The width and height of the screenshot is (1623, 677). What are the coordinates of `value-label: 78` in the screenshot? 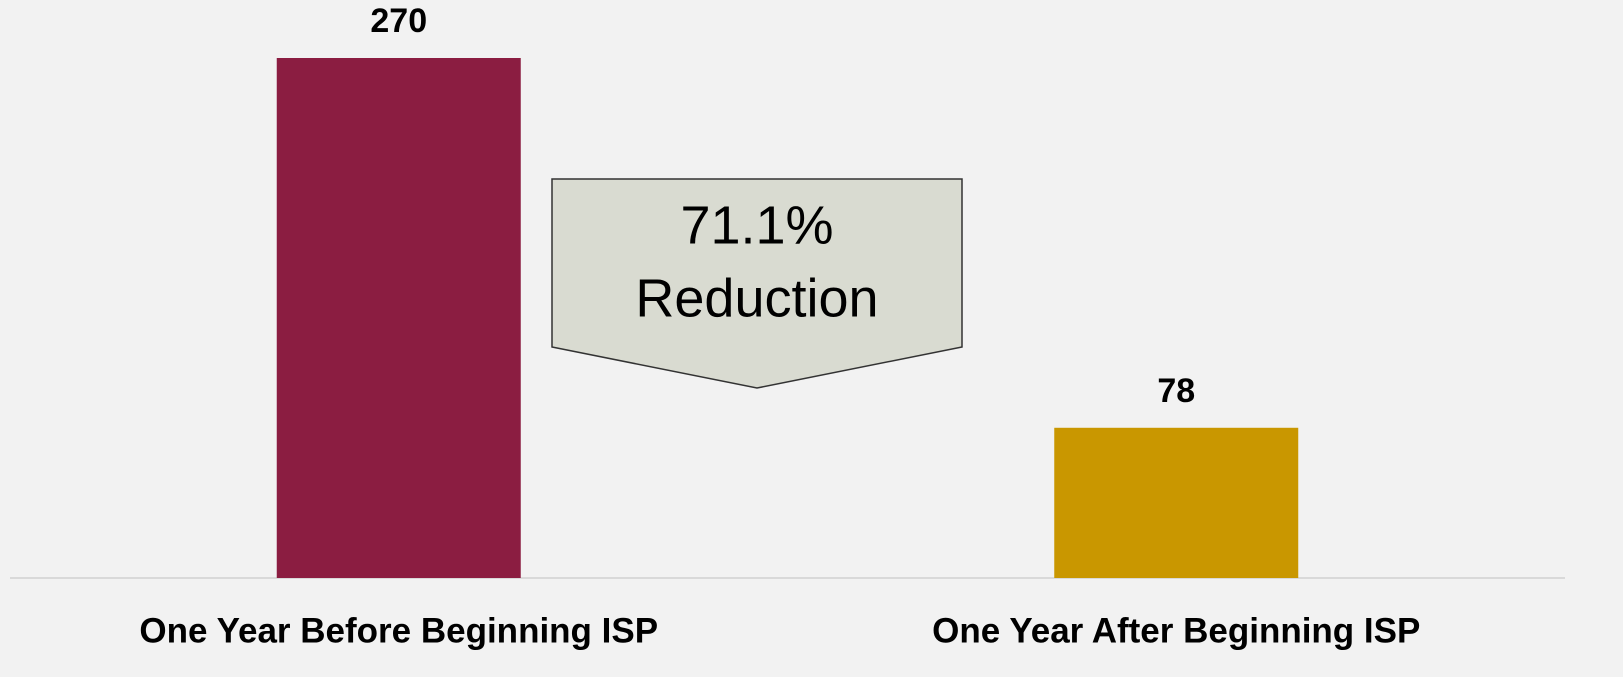 It's located at (1176, 391).